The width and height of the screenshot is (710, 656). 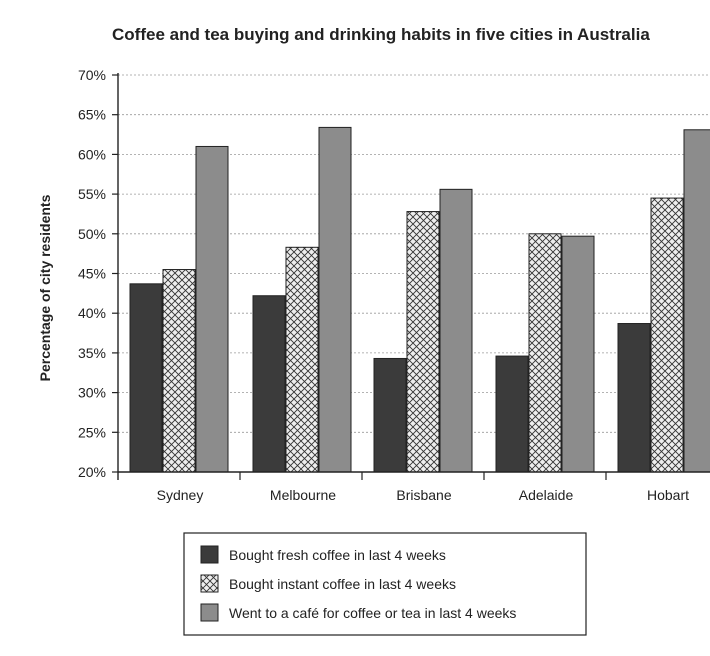 I want to click on y-tick-label: 40%, so click(x=92, y=313).